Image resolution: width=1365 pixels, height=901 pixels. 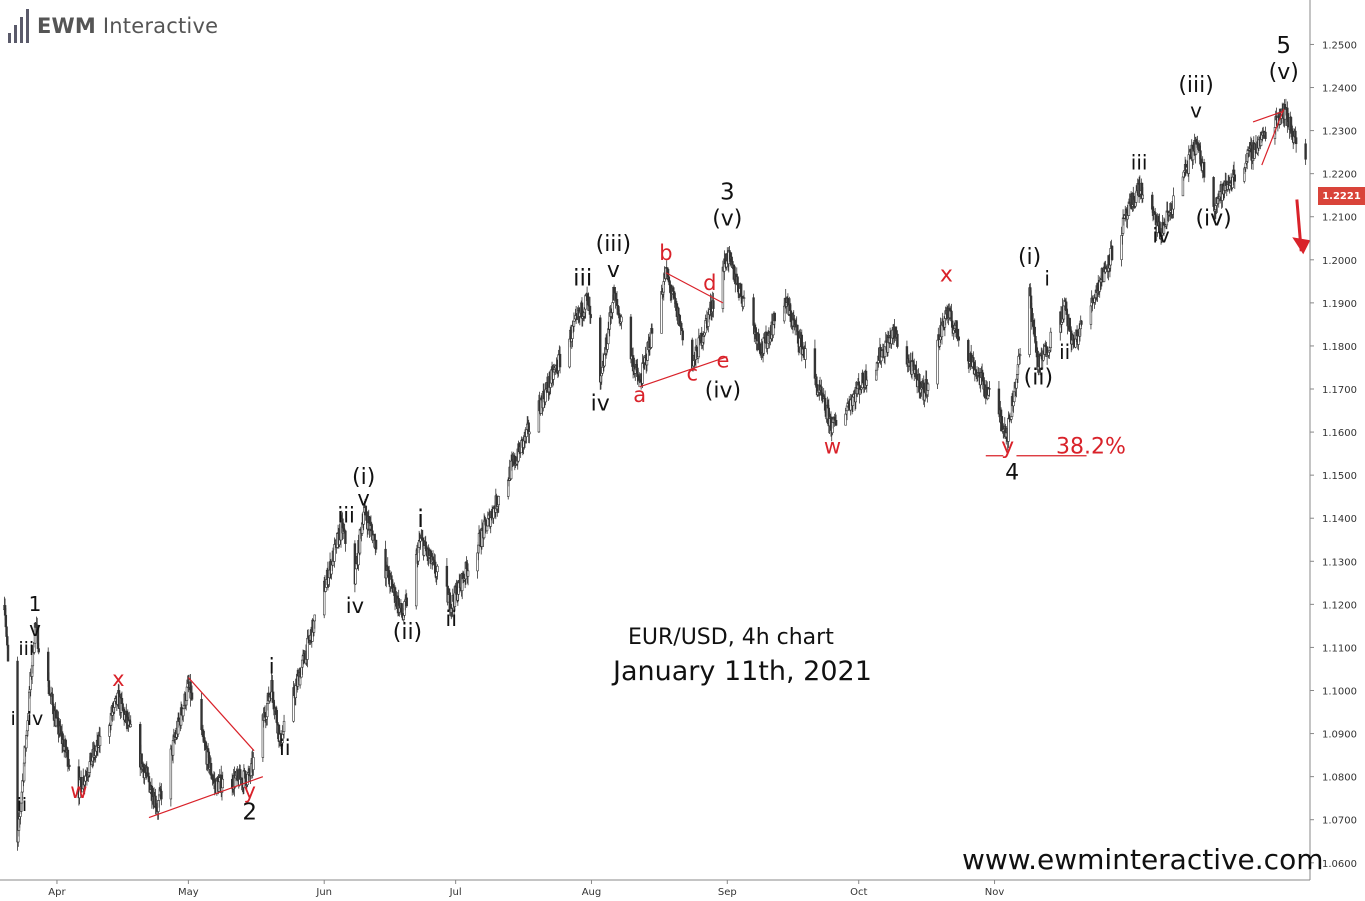 I want to click on y-tick-label: 1.1500, so click(x=1339, y=476).